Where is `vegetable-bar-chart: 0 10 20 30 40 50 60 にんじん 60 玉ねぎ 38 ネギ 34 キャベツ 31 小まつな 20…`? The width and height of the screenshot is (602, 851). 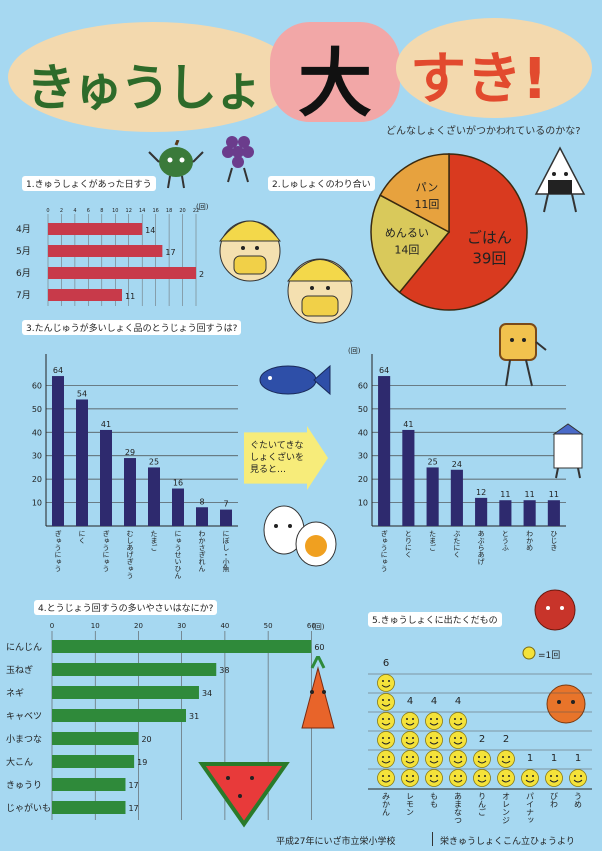
vegetable-bar-chart: 0 10 20 30 40 50 60 にんじん 60 玉ねぎ 38 ネギ 34 キャベツ 31 小まつな 20… is located at coordinates (165, 721).